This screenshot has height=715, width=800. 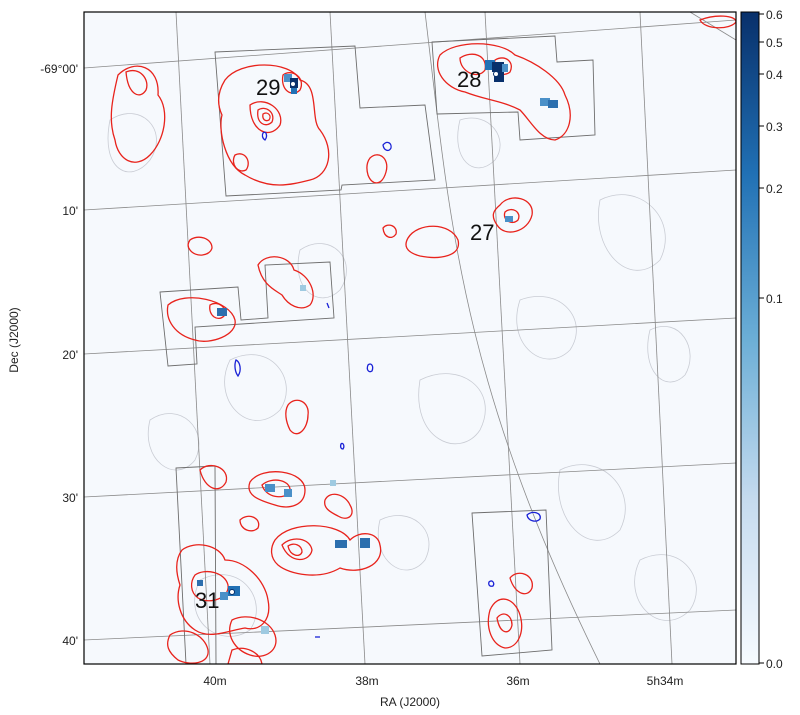 What do you see at coordinates (70, 641) in the screenshot?
I see `y-tick-label: 40'` at bounding box center [70, 641].